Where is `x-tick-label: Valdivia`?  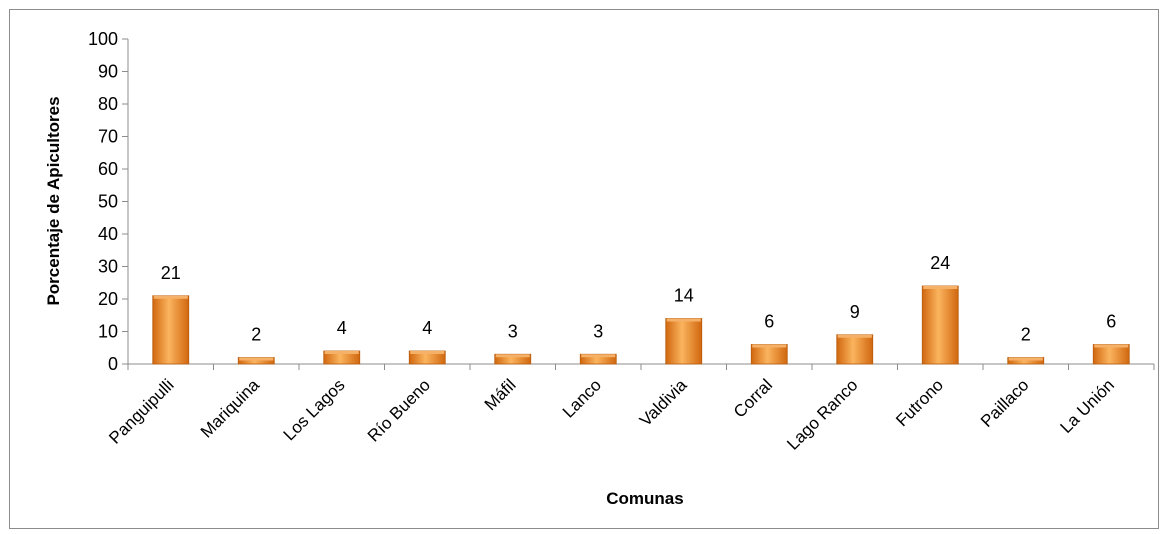 x-tick-label: Valdivia is located at coordinates (663, 402).